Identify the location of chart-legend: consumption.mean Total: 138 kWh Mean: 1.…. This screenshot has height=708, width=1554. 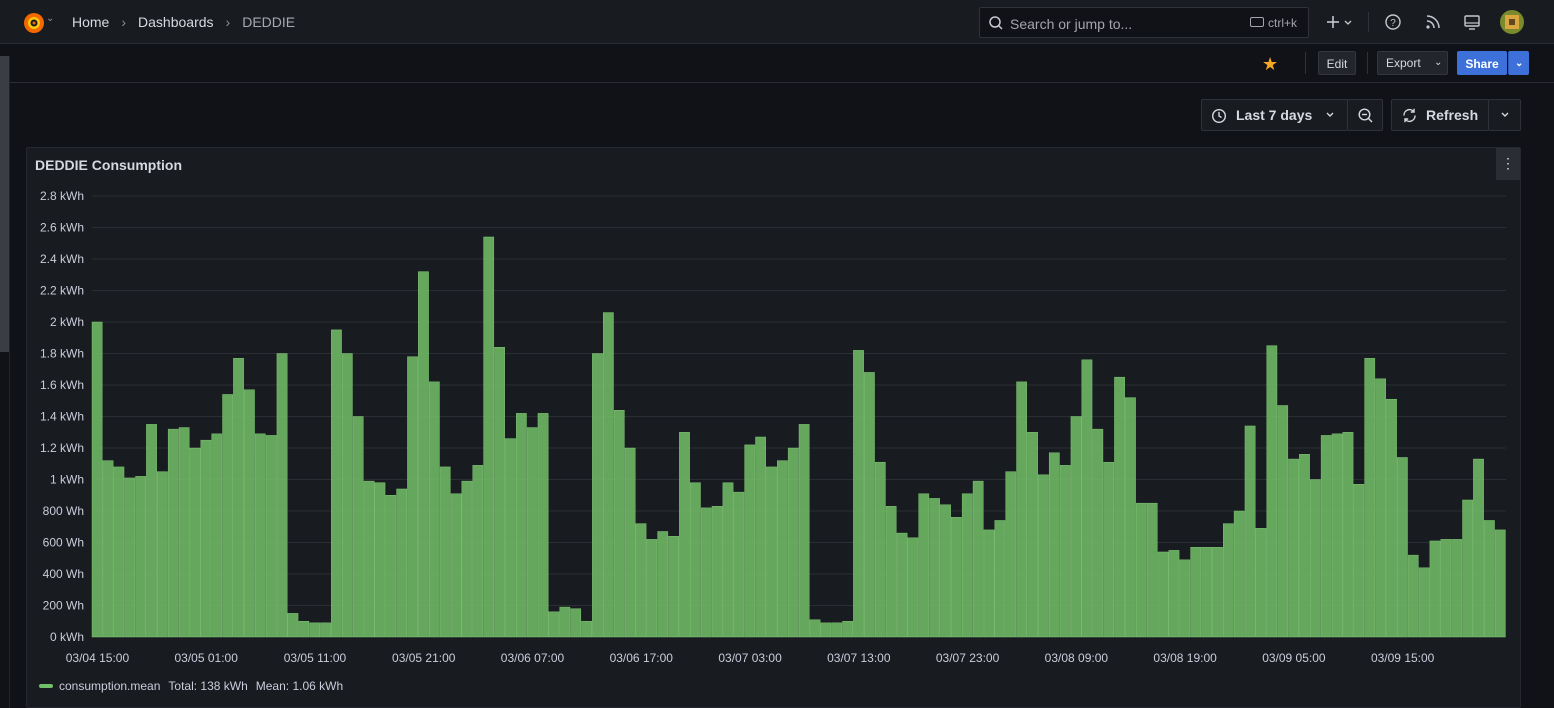
(191, 686).